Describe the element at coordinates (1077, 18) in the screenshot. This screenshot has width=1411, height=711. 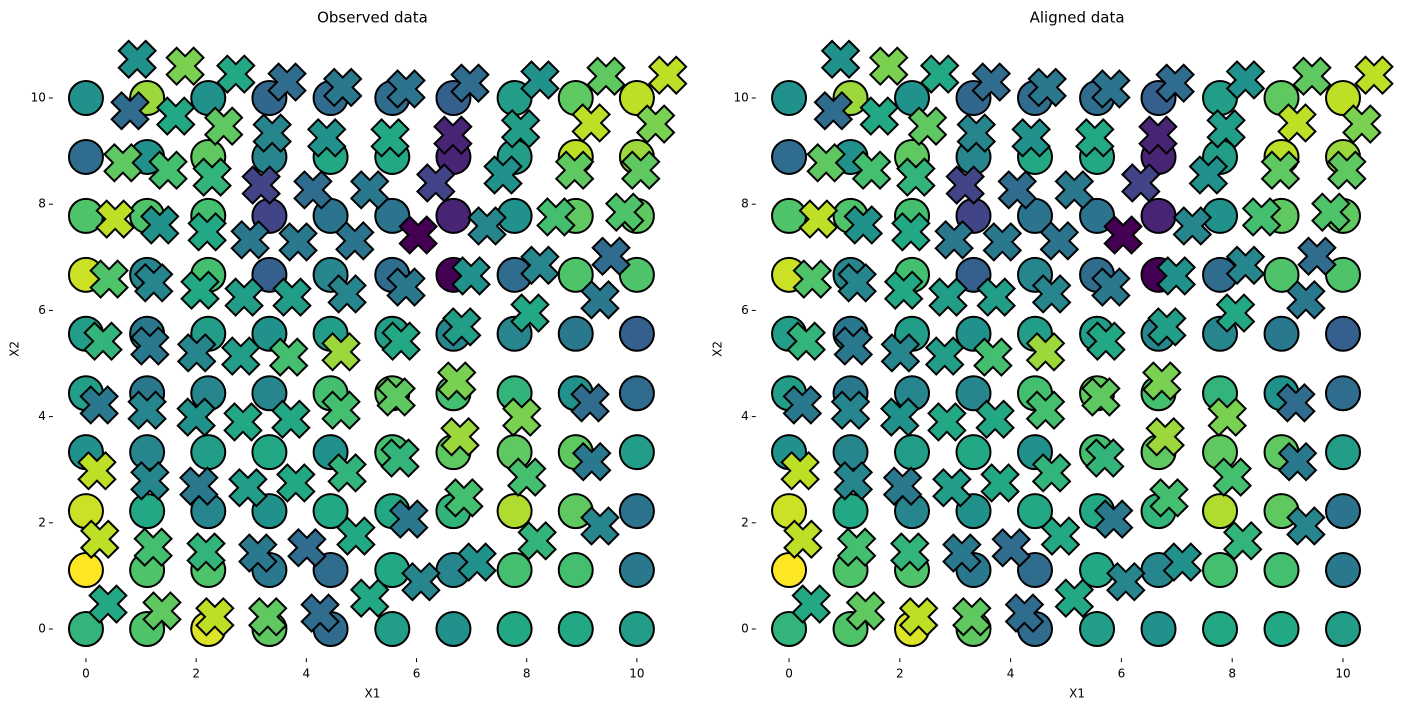
I see `chart-title: Aligned data` at that location.